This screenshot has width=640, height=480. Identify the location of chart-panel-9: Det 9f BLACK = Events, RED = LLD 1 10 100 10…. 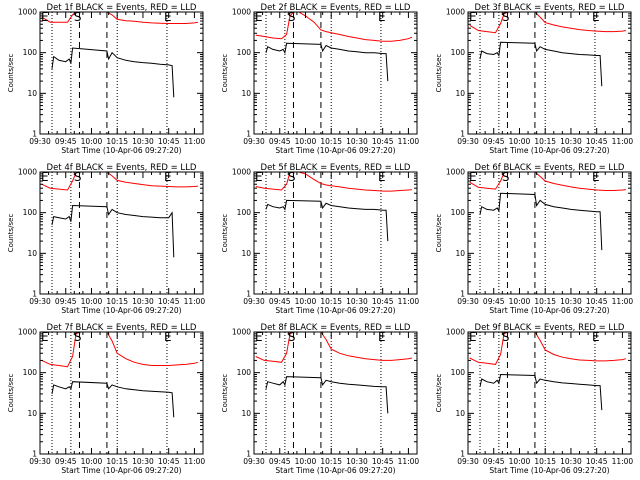
(534, 399).